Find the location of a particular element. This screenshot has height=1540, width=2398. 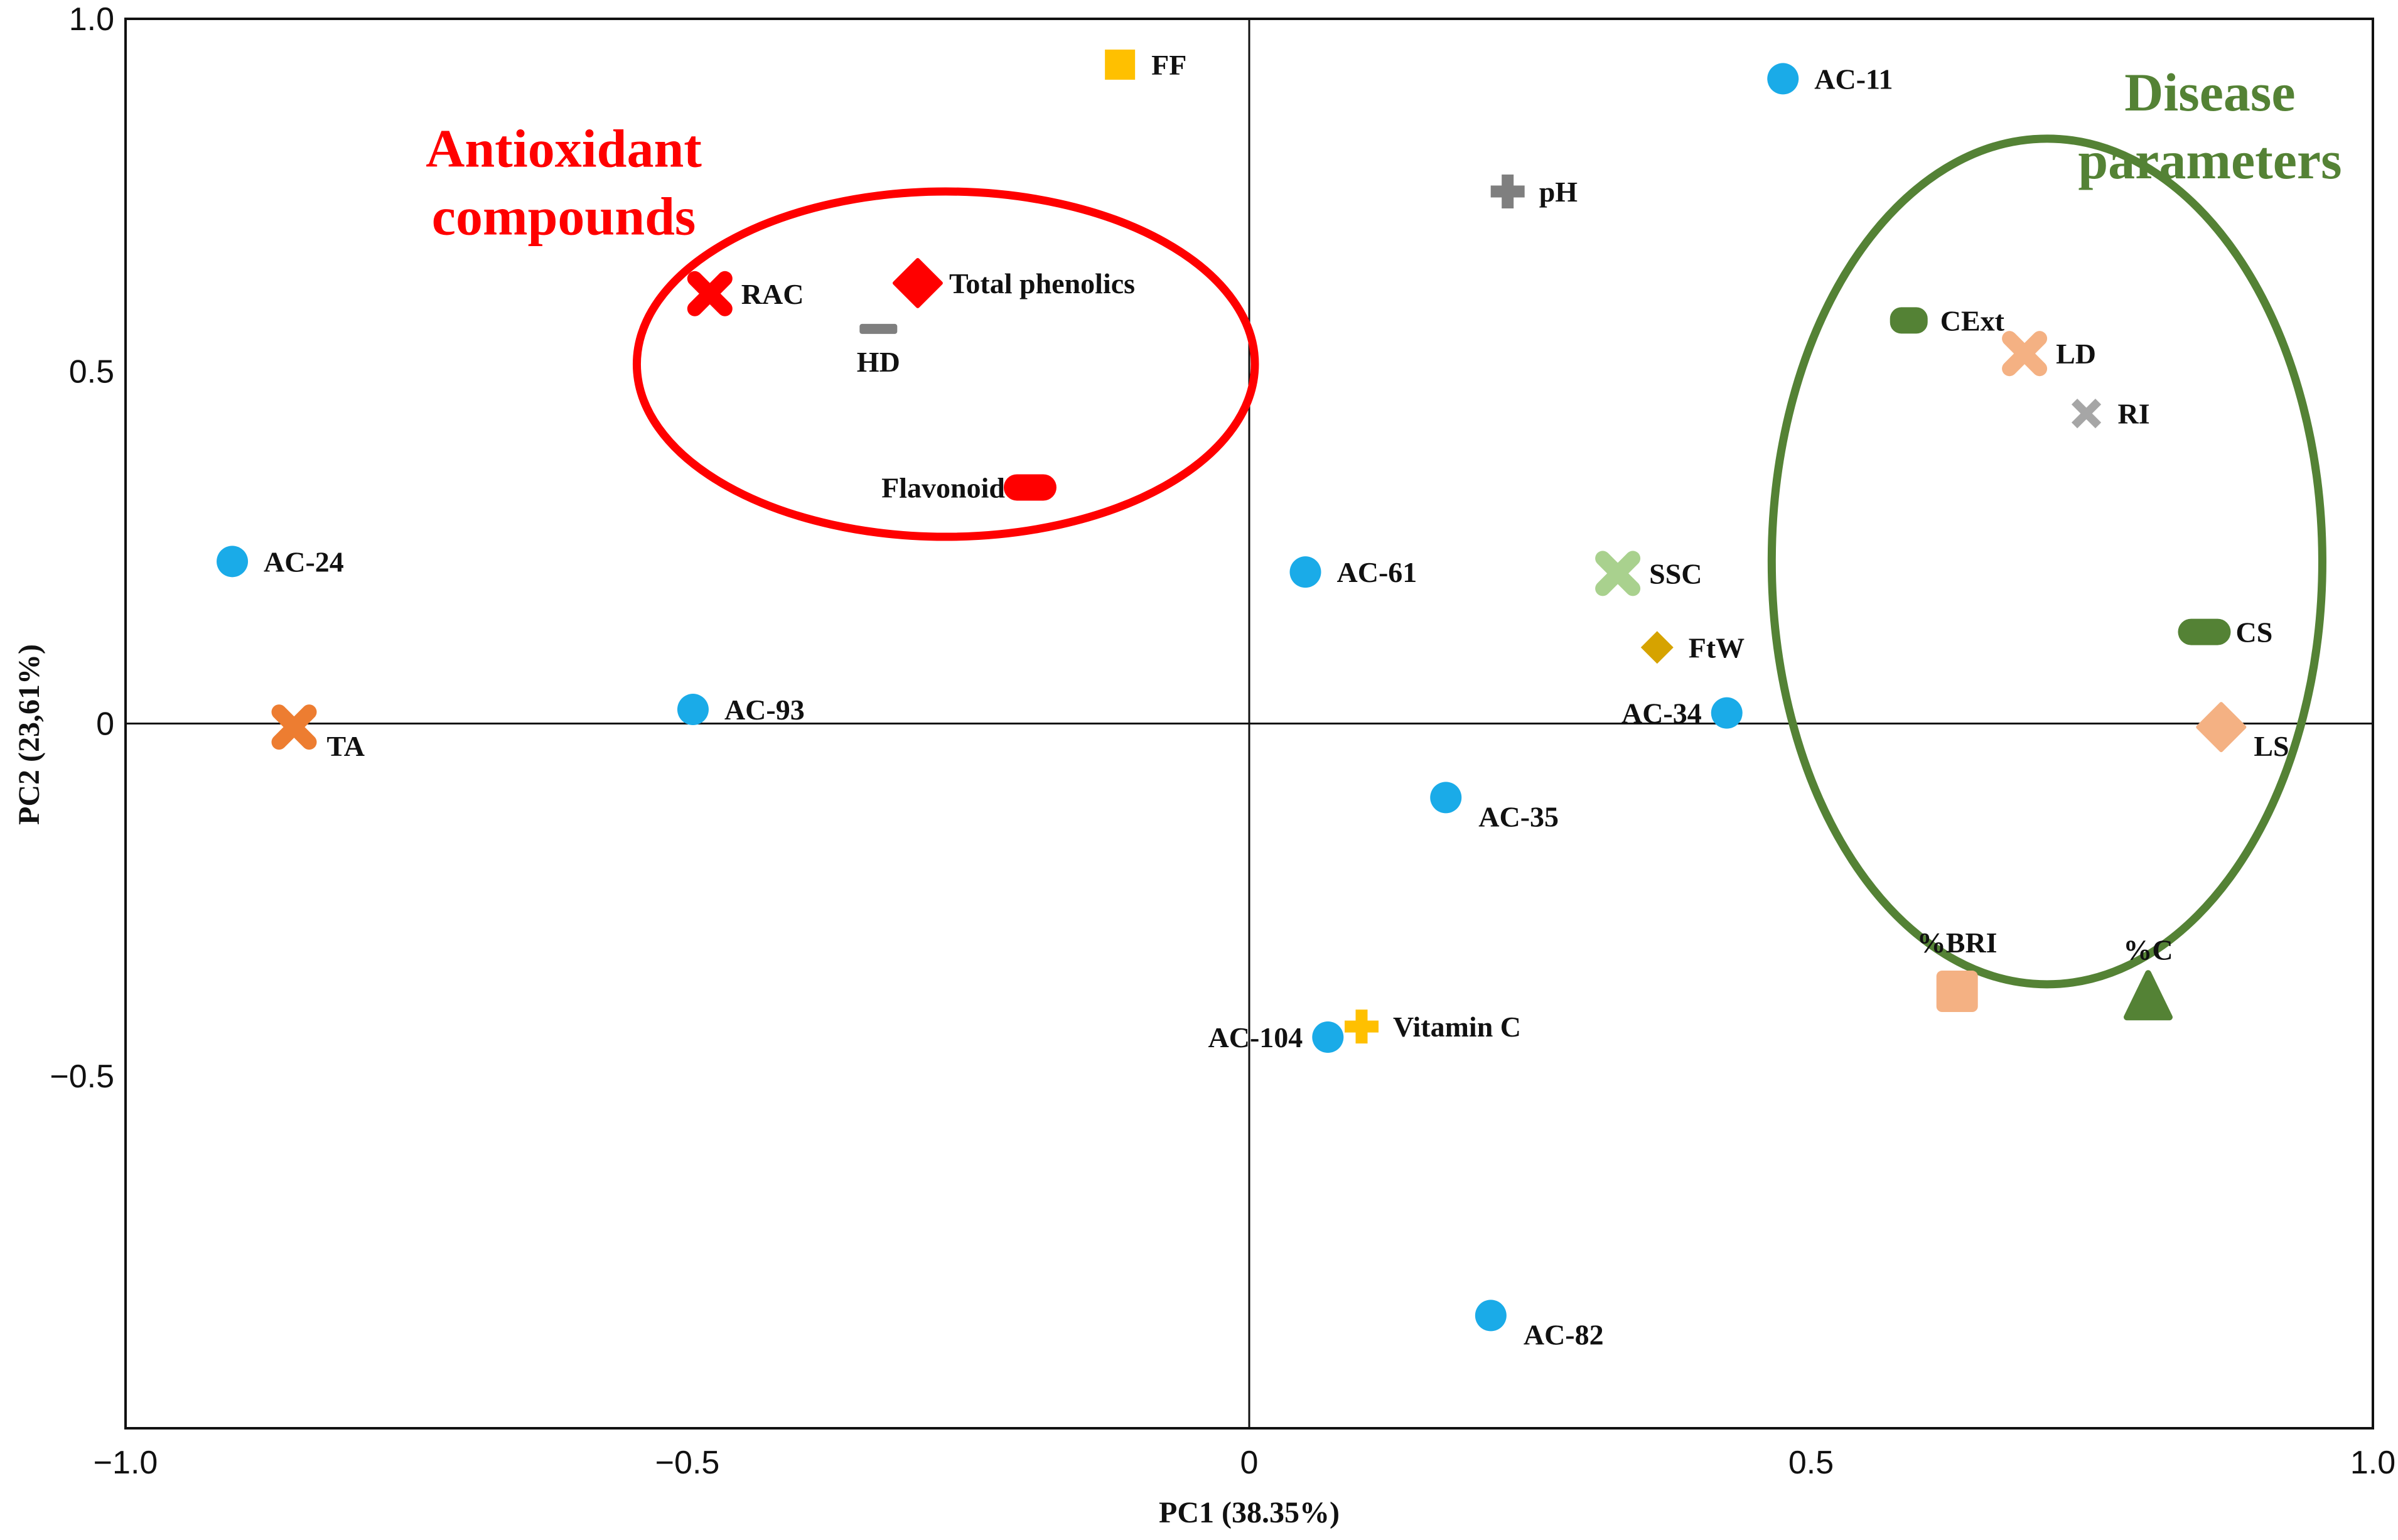

ac-24-marker is located at coordinates (233, 562).